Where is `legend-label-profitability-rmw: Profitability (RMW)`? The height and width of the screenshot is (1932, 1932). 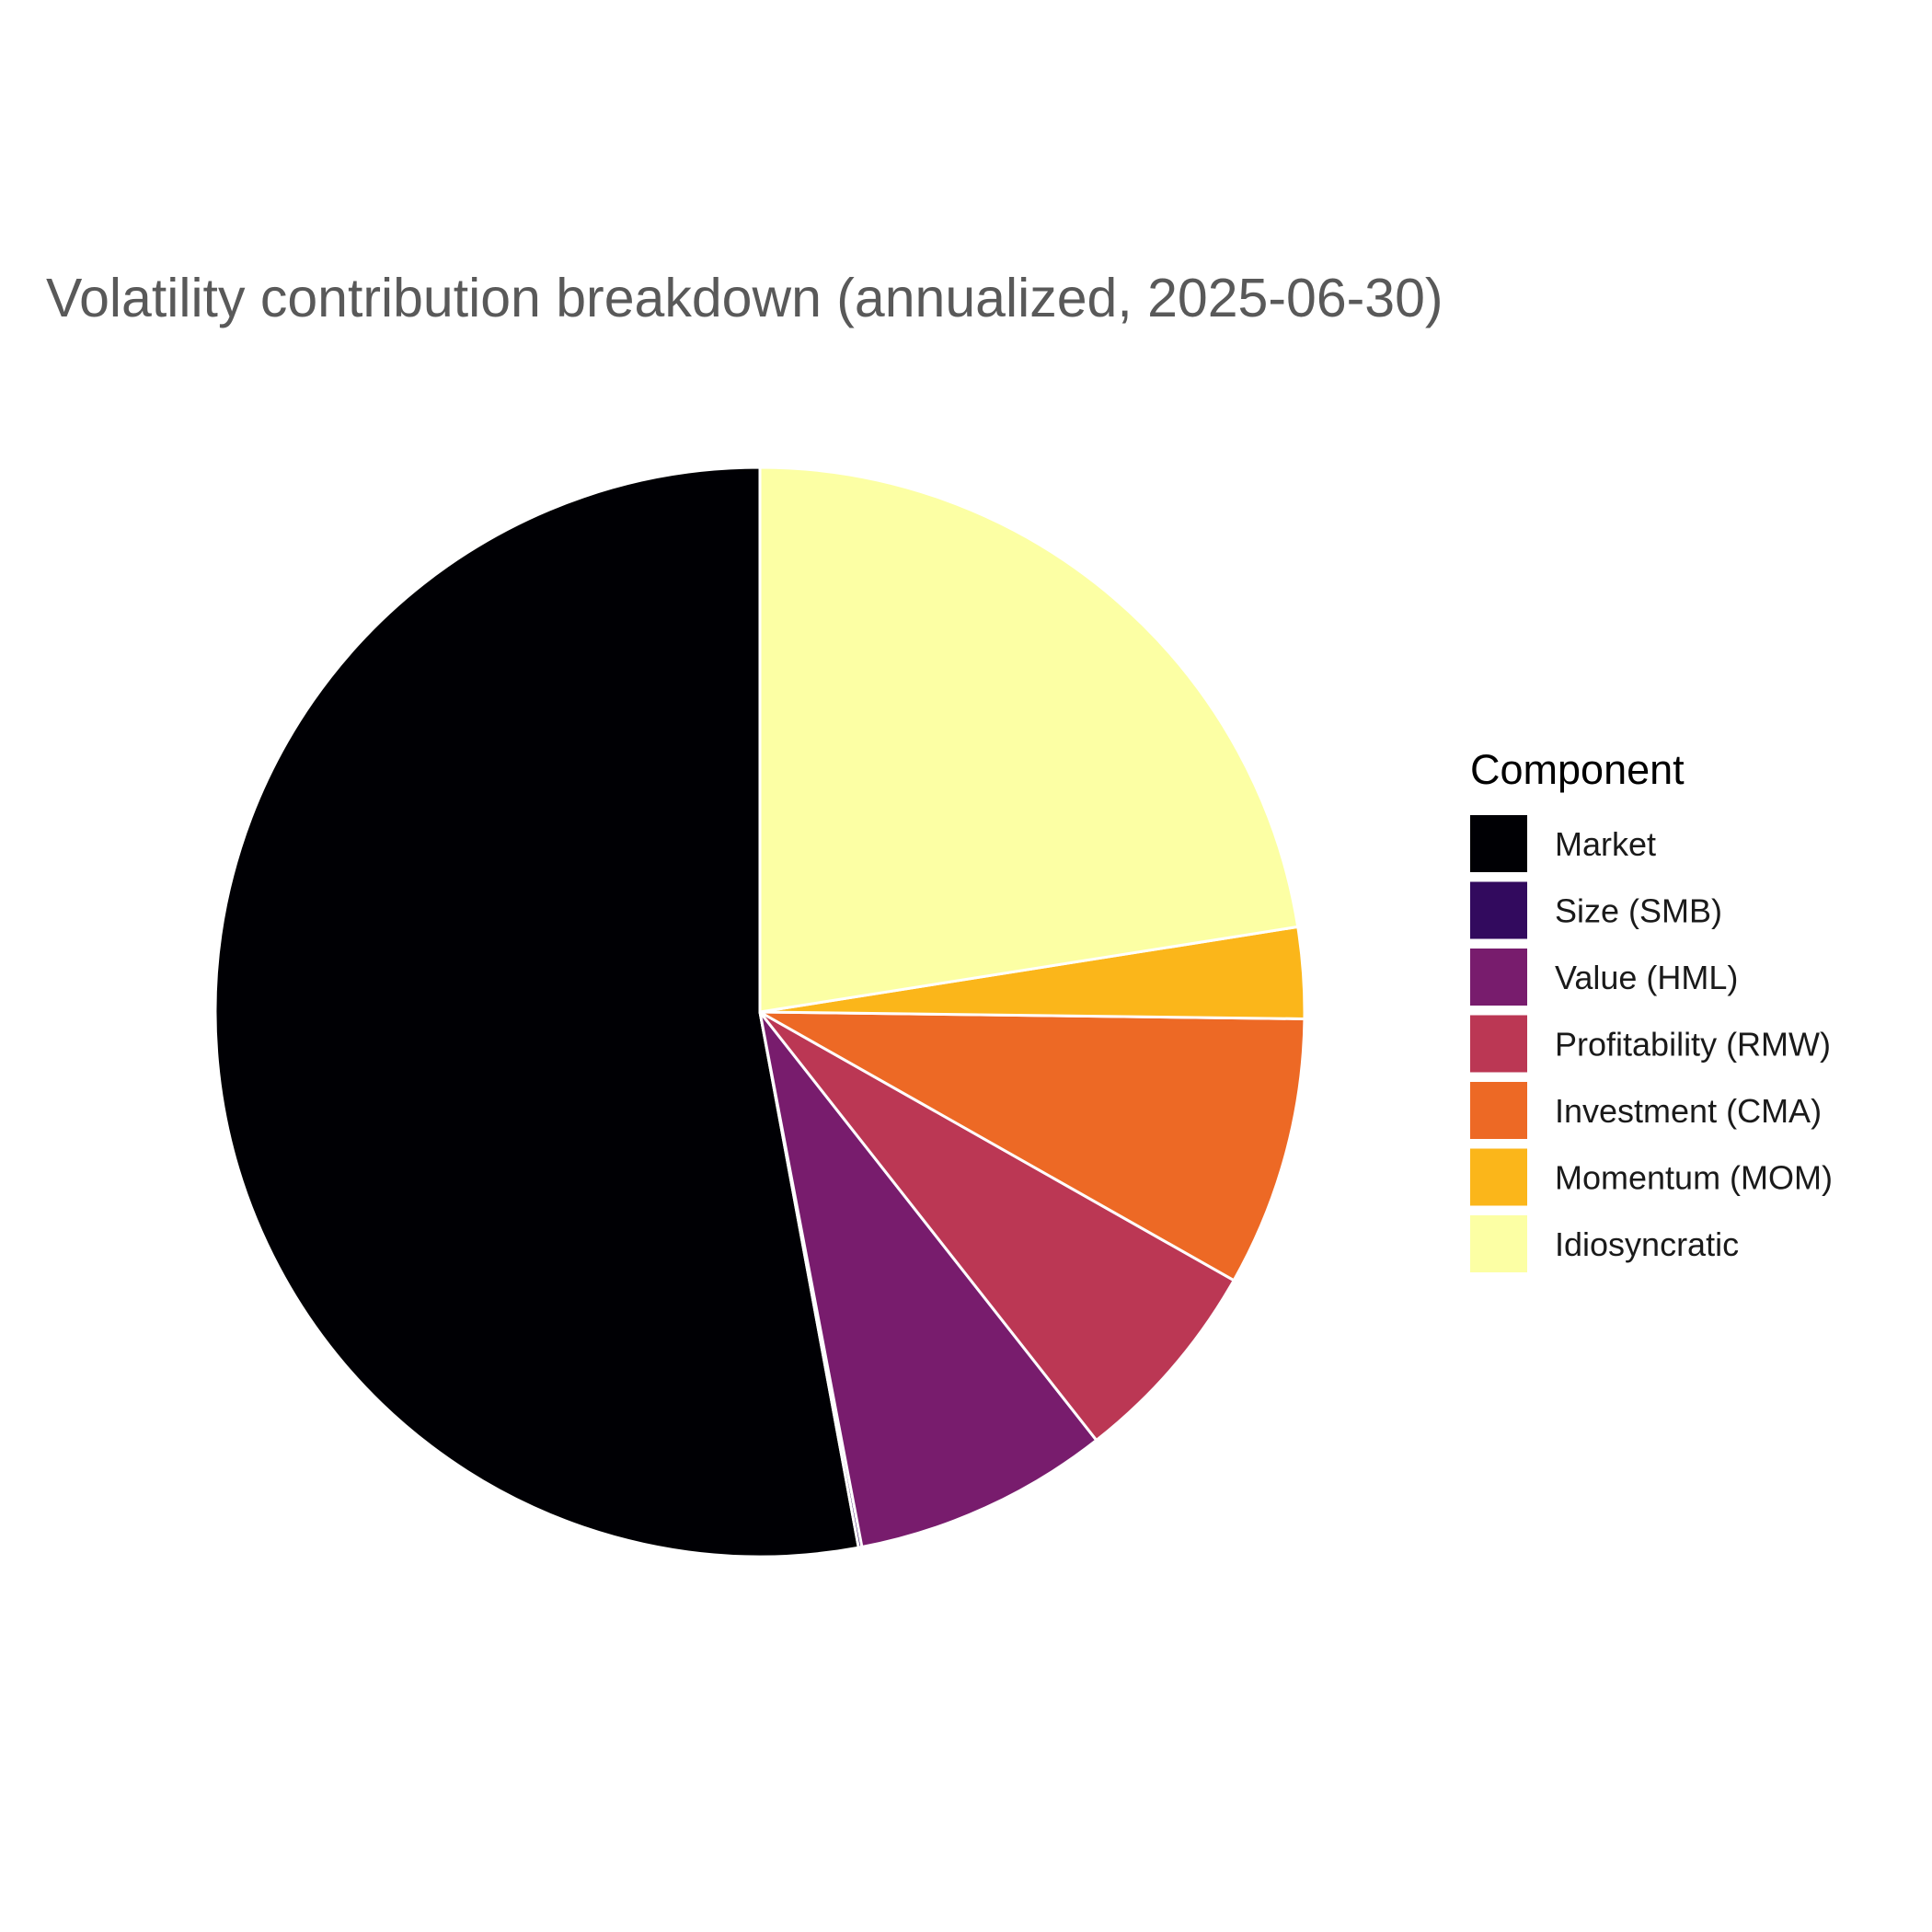
legend-label-profitability-rmw: Profitability (RMW) is located at coordinates (1693, 1045).